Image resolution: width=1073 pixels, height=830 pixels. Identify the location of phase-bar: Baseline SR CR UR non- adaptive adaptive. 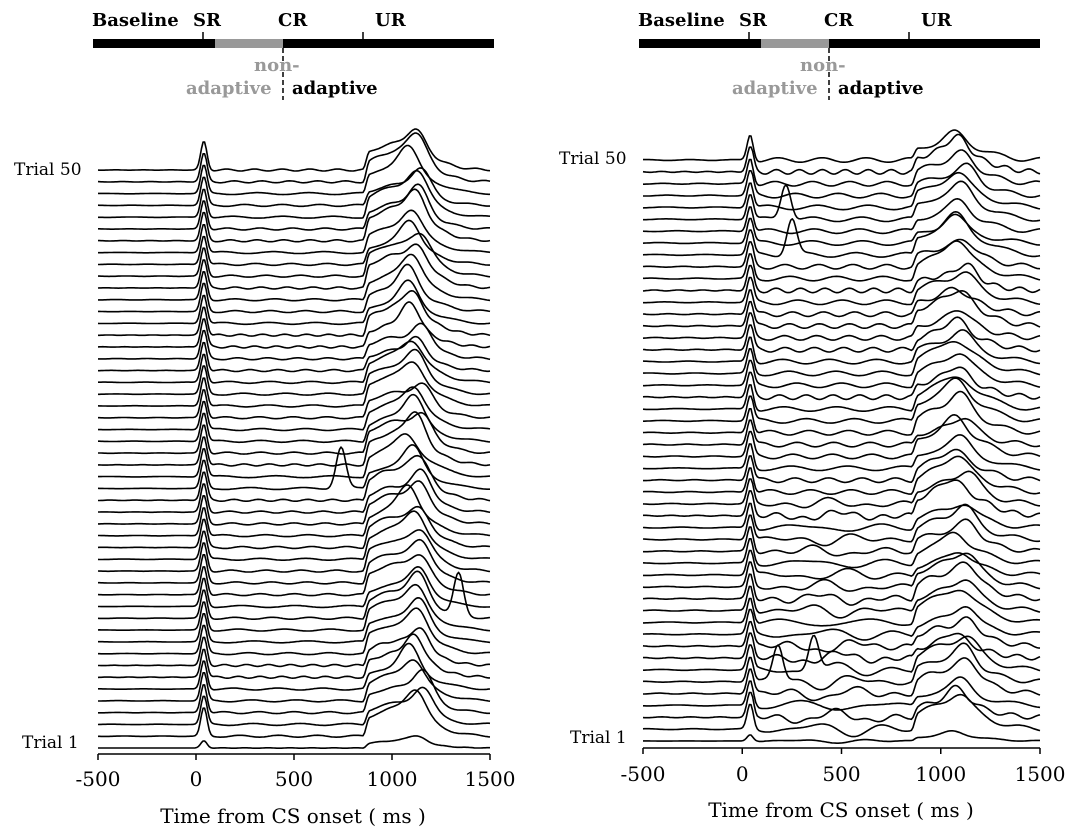
(293, 55).